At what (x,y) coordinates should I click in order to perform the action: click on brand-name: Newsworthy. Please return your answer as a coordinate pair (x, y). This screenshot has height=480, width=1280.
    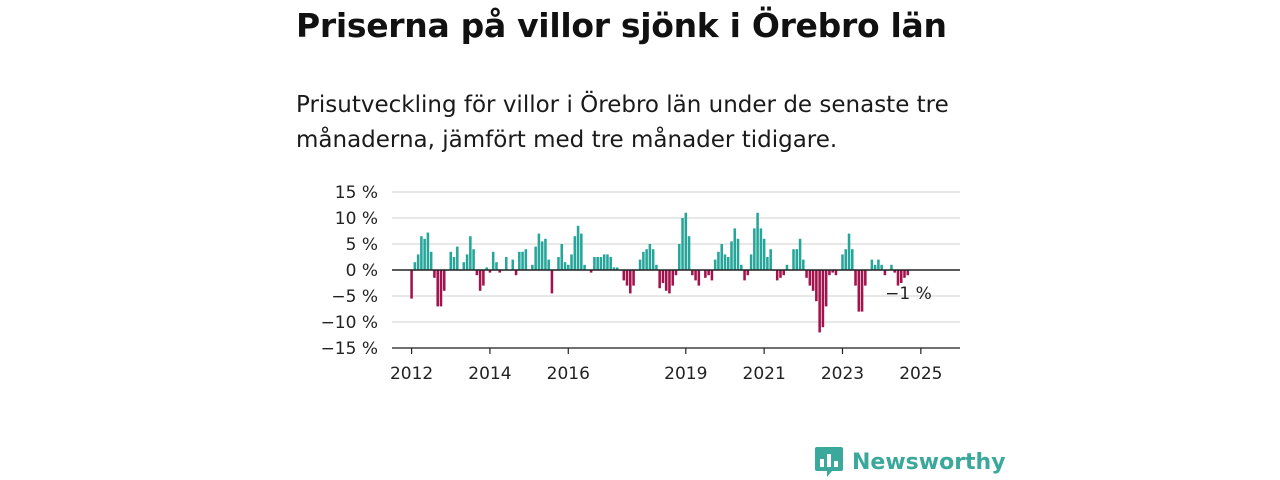
    Looking at the image, I should click on (929, 462).